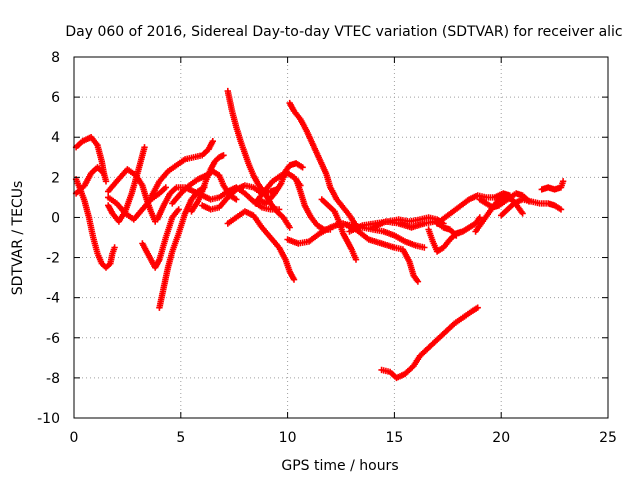 Image resolution: width=640 pixels, height=480 pixels. What do you see at coordinates (501, 438) in the screenshot?
I see `x-tick-label: 20` at bounding box center [501, 438].